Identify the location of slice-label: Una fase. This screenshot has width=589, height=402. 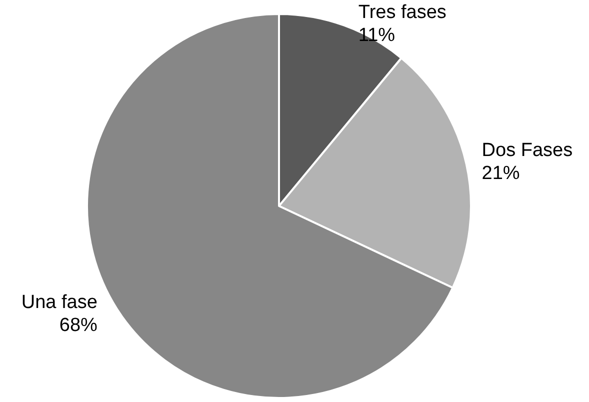
(59, 303).